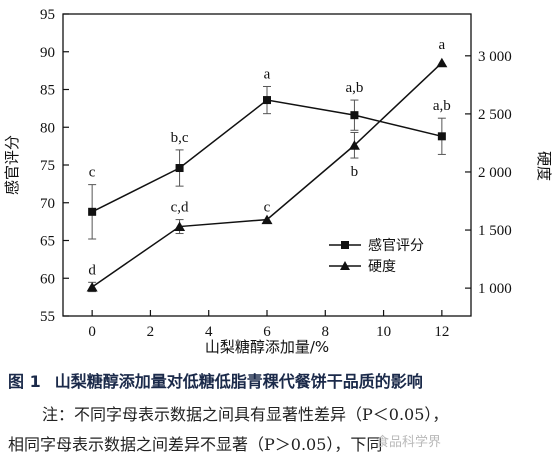 The image size is (554, 460). I want to click on left-y-tick-label: 75, so click(47, 166).